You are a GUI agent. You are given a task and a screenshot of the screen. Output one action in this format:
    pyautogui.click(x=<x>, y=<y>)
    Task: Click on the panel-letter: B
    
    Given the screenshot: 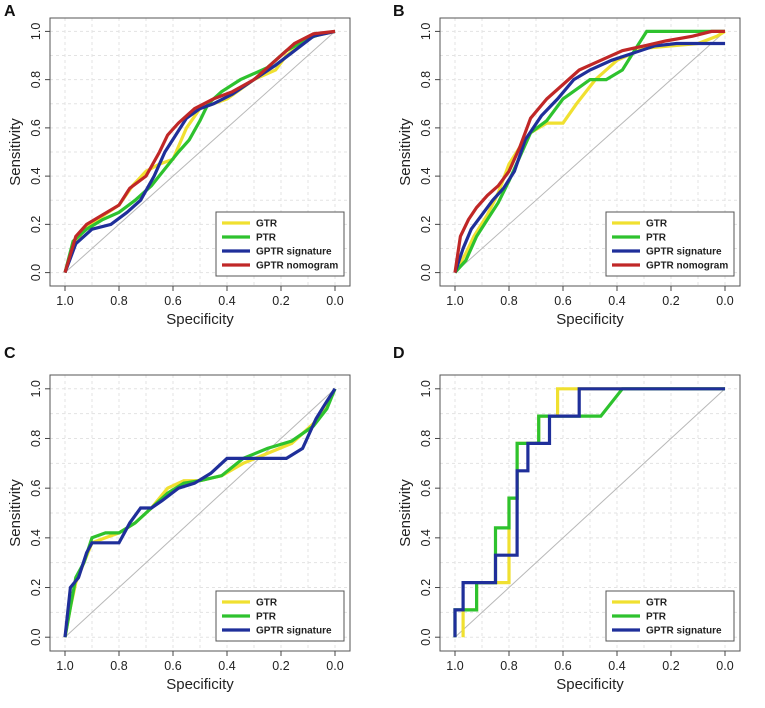 What is the action you would take?
    pyautogui.click(x=399, y=11)
    